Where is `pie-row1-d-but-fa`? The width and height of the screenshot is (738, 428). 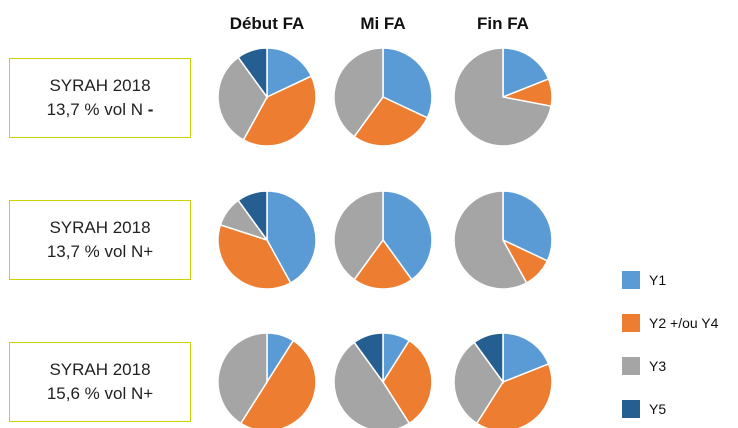
pie-row1-d-but-fa is located at coordinates (267, 97).